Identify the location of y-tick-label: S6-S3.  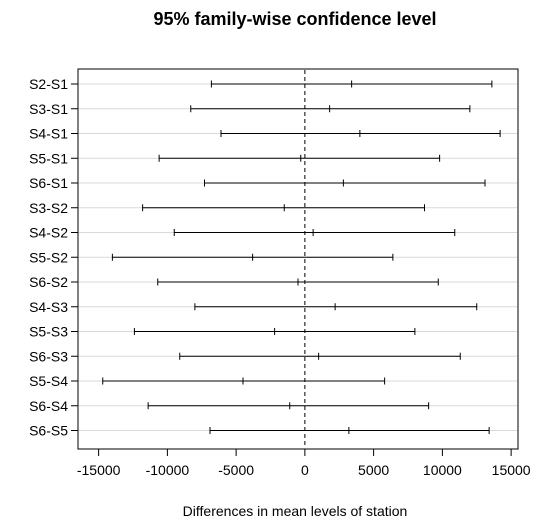
(48, 356).